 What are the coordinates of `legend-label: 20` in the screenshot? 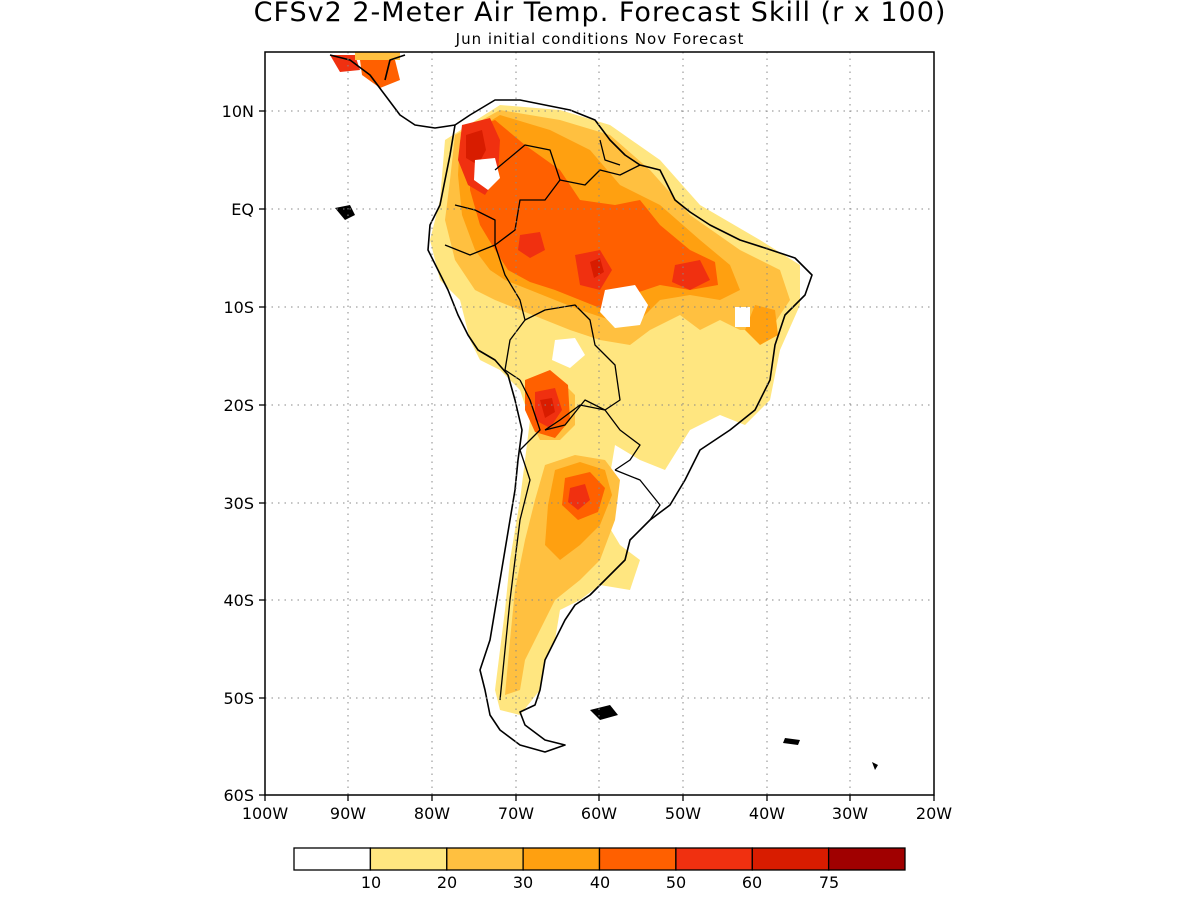 It's located at (447, 882).